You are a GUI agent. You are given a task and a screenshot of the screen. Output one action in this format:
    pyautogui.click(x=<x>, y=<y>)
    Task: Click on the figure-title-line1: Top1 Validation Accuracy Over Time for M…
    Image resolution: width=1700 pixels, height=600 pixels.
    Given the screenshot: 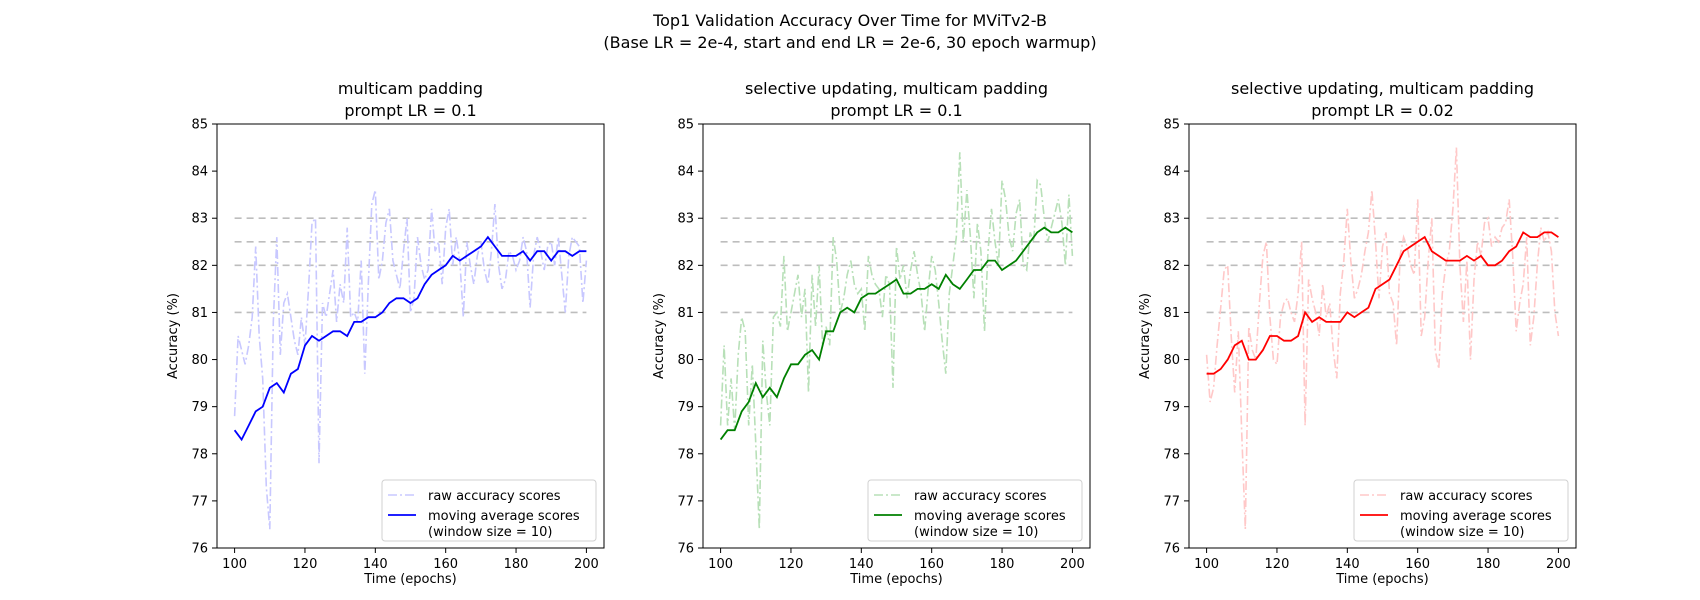 What is the action you would take?
    pyautogui.click(x=849, y=20)
    